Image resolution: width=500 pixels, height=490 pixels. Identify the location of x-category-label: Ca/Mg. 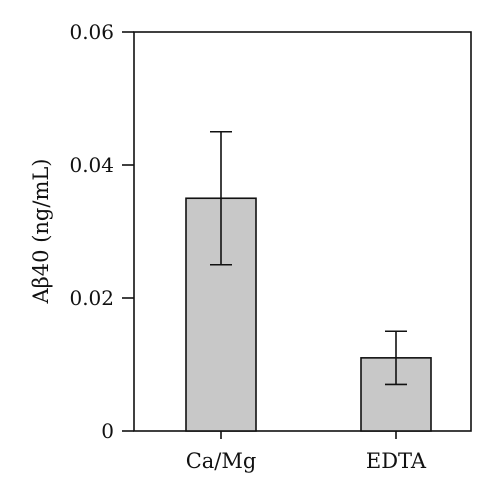
(221, 461).